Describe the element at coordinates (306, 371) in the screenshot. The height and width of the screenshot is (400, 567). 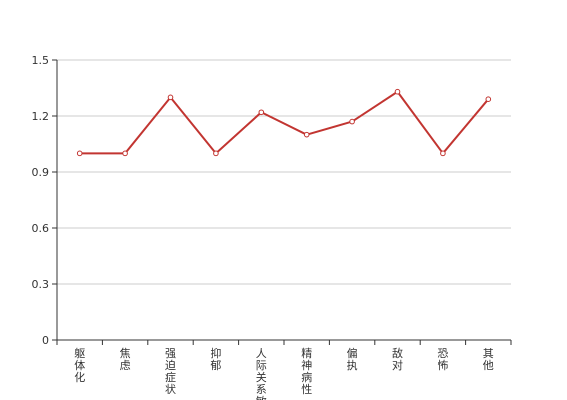
I see `x-tick-label: 精神病性` at that location.